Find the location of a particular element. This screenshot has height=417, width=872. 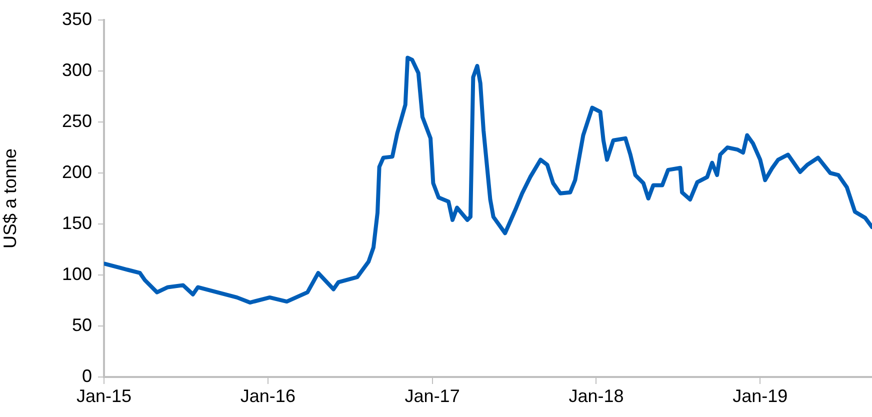

x-tick-label: Jan-19 is located at coordinates (760, 396).